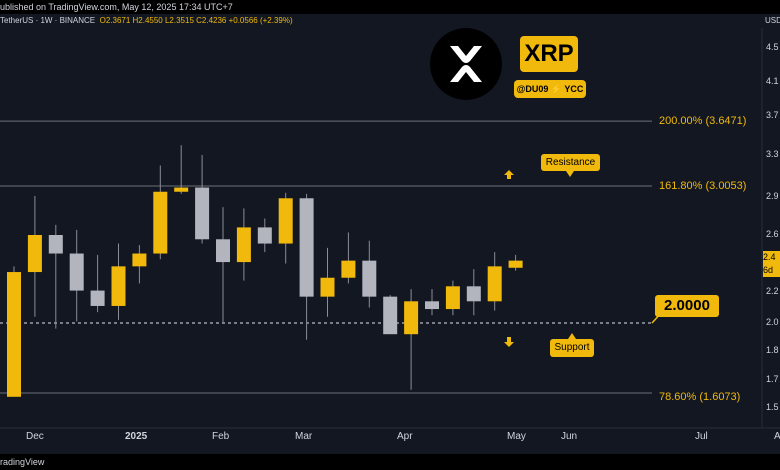  Describe the element at coordinates (772, 291) in the screenshot. I see `y-tick-label: 2.2` at that location.